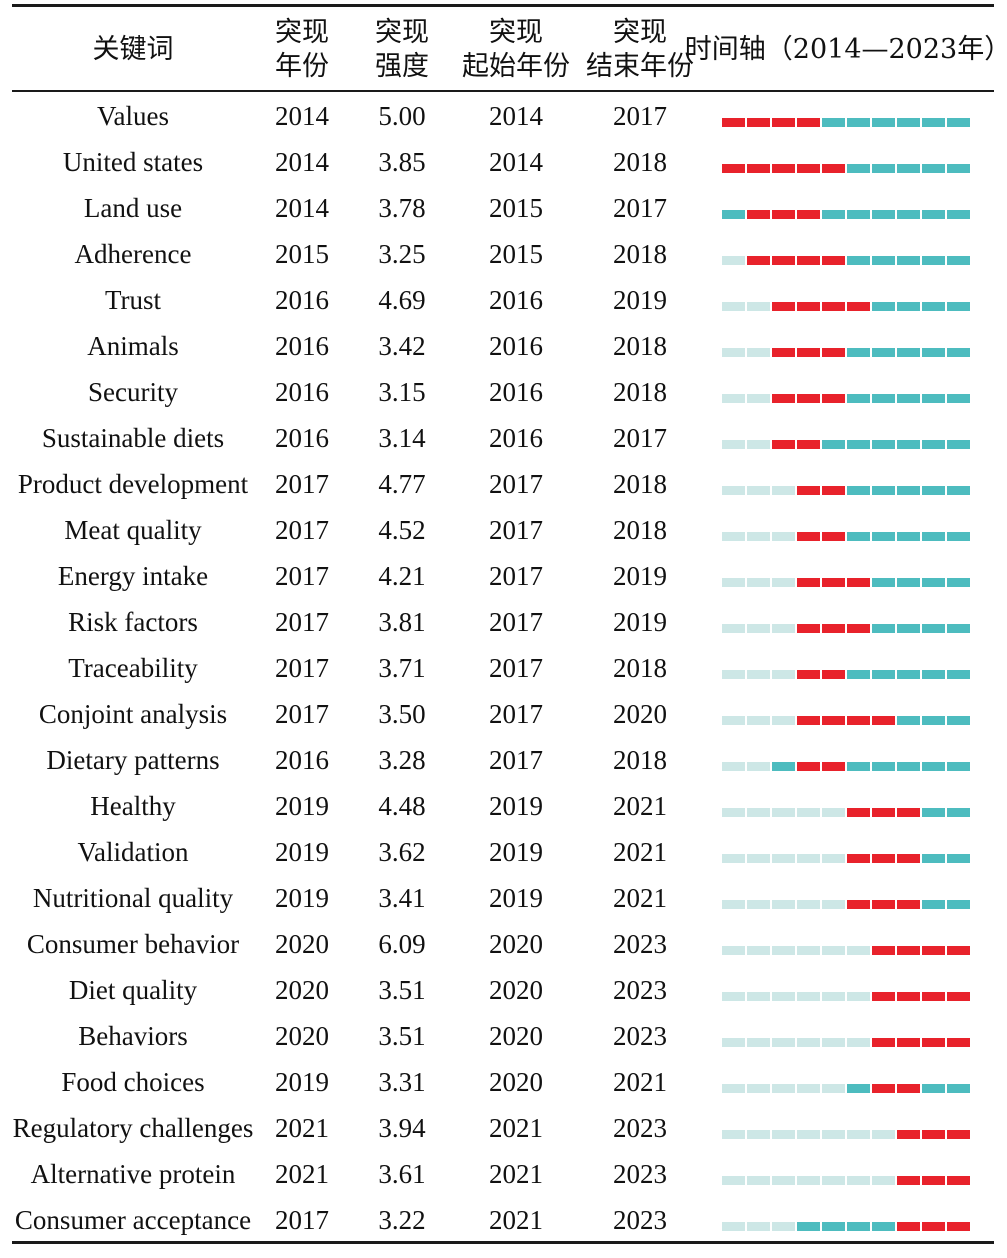 This screenshot has height=1258, width=1007. Describe the element at coordinates (133, 852) in the screenshot. I see `keyword-cell: Validation` at that location.